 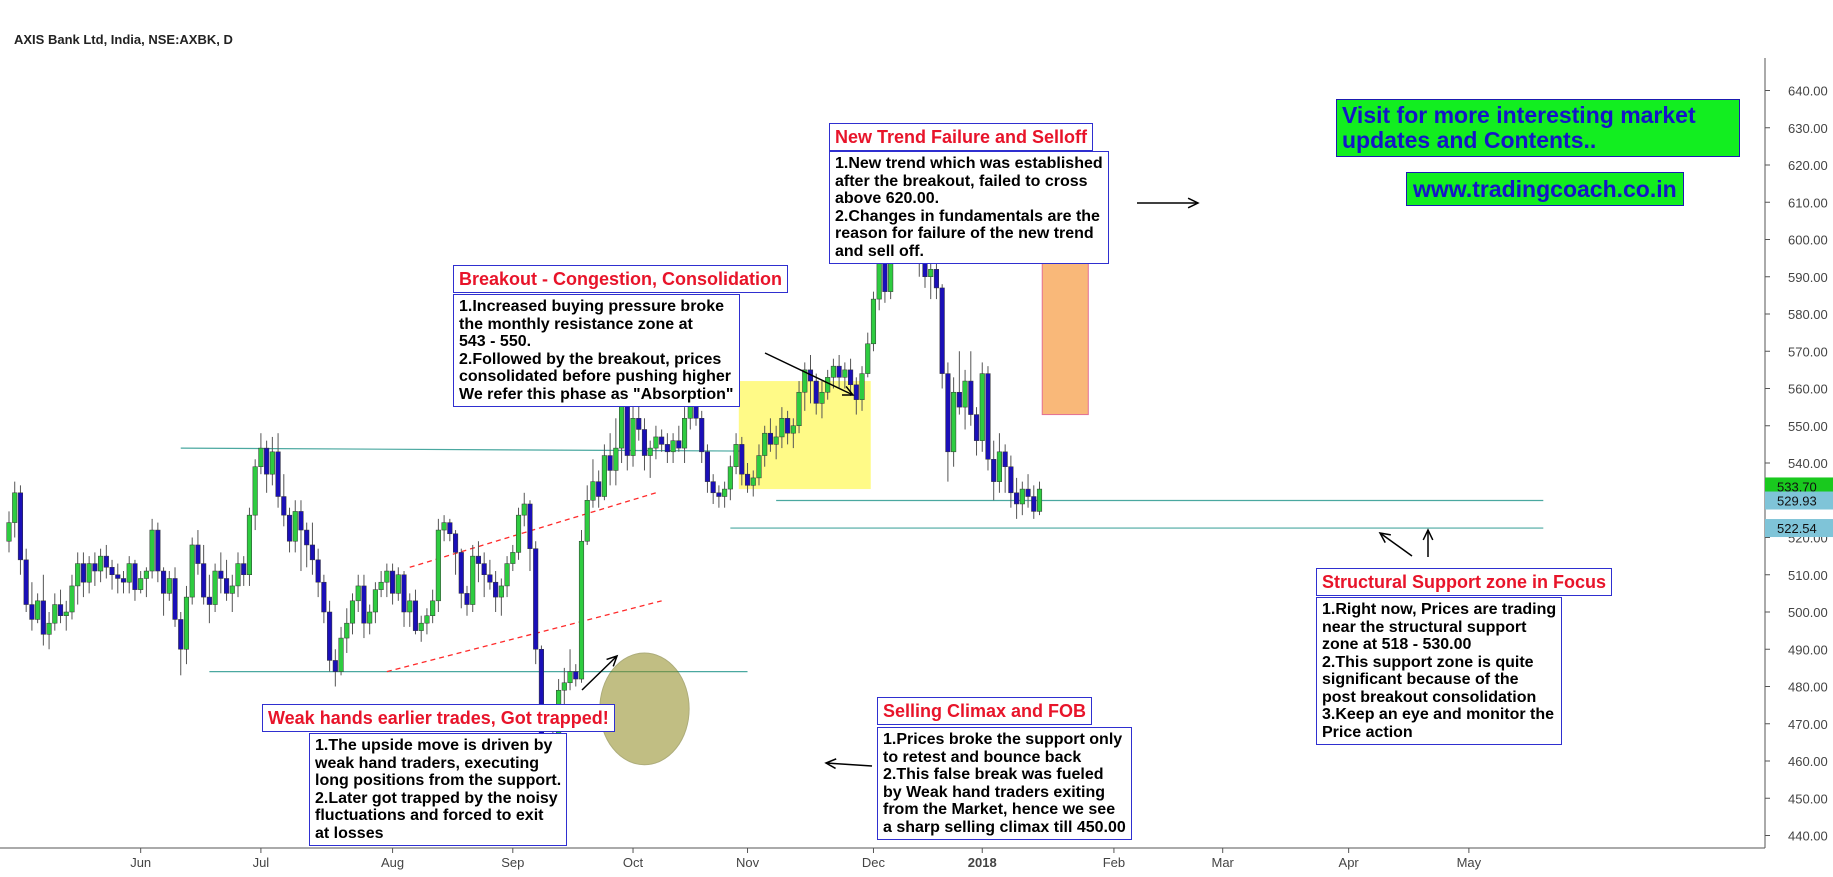 I want to click on y-tick-label: 630.00, so click(x=1808, y=128).